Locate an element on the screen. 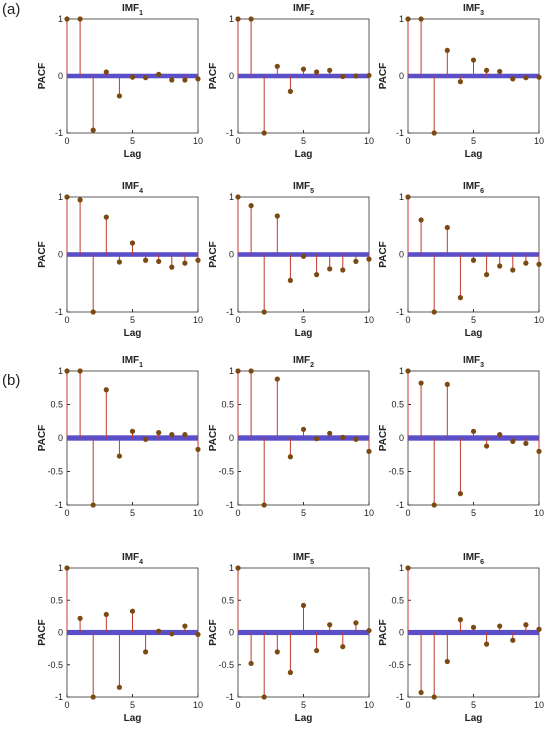 This screenshot has width=550, height=732. title-subscript: 4 is located at coordinates (141, 191).